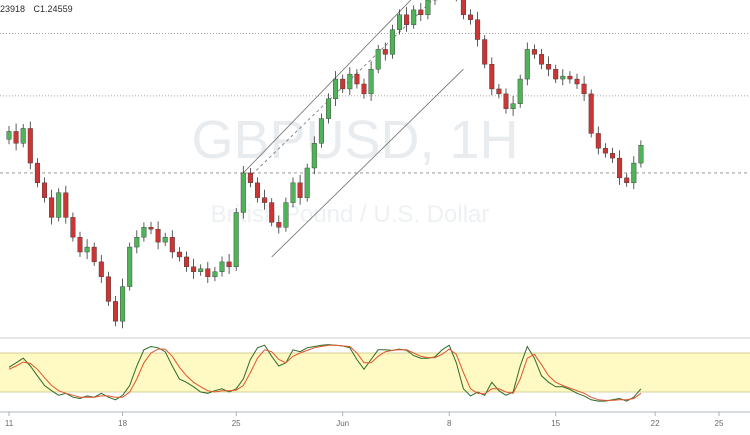 The width and height of the screenshot is (750, 435). I want to click on watermark-symbol: GBPUSD, 1H, so click(354, 140).